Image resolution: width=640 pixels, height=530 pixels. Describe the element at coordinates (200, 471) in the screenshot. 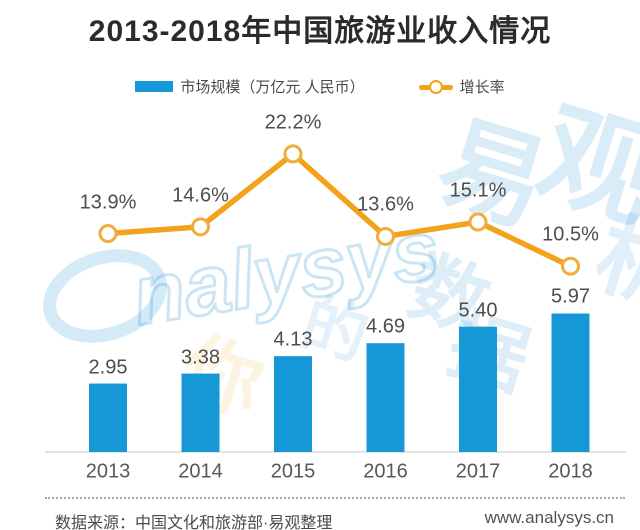

I see `x-axis-label-2014: 2014` at that location.